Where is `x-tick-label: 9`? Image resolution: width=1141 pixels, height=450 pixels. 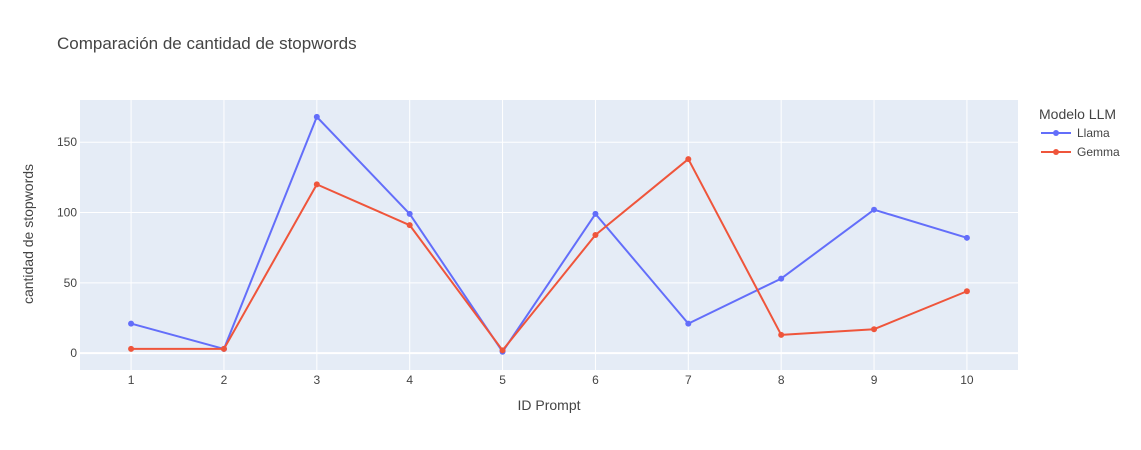 x-tick-label: 9 is located at coordinates (874, 380).